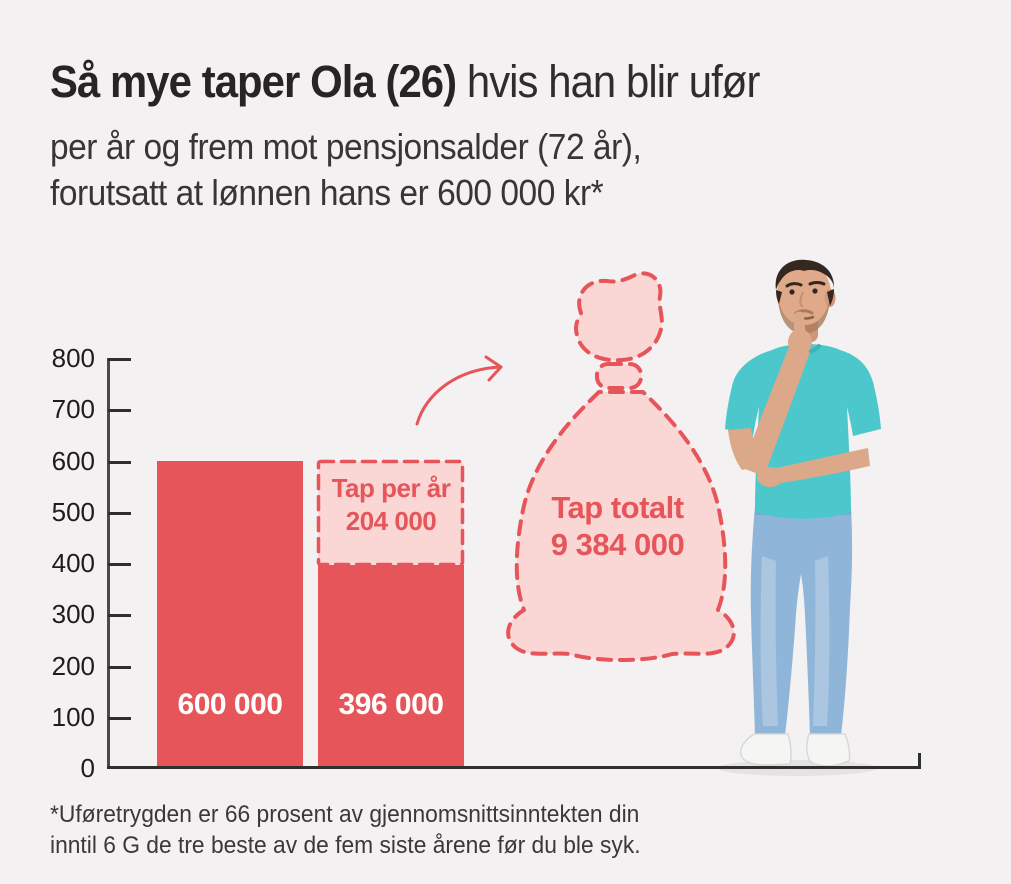 The height and width of the screenshot is (884, 1011). What do you see at coordinates (253, 81) in the screenshot?
I see `title-bold-part: Så mye taper Ola (26)` at bounding box center [253, 81].